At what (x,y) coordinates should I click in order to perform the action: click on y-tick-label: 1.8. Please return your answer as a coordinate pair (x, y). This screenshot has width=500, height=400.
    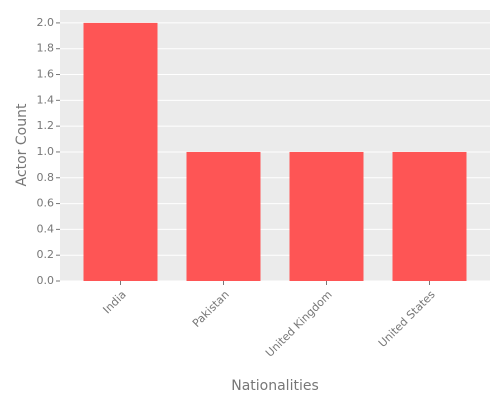
    Looking at the image, I should click on (46, 48).